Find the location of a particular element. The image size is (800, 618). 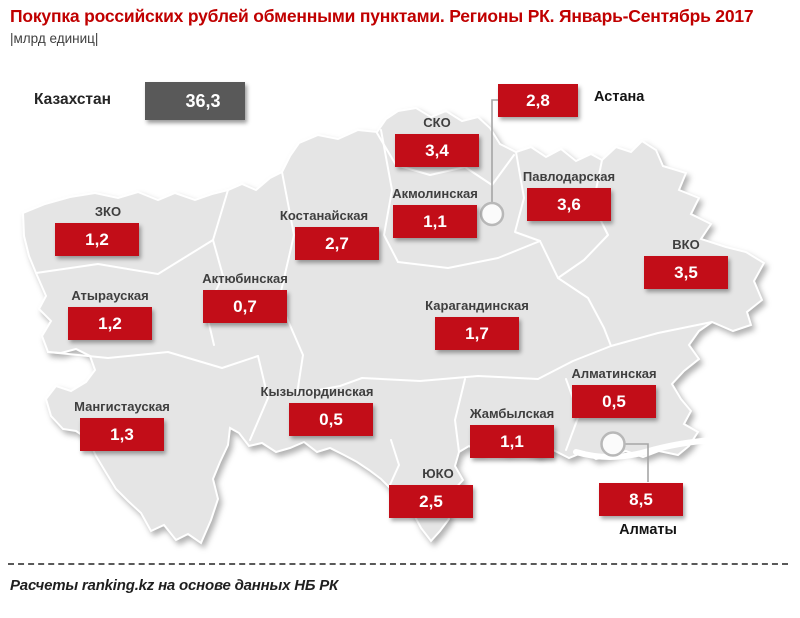

region-label: Жамбылская is located at coordinates (512, 413).